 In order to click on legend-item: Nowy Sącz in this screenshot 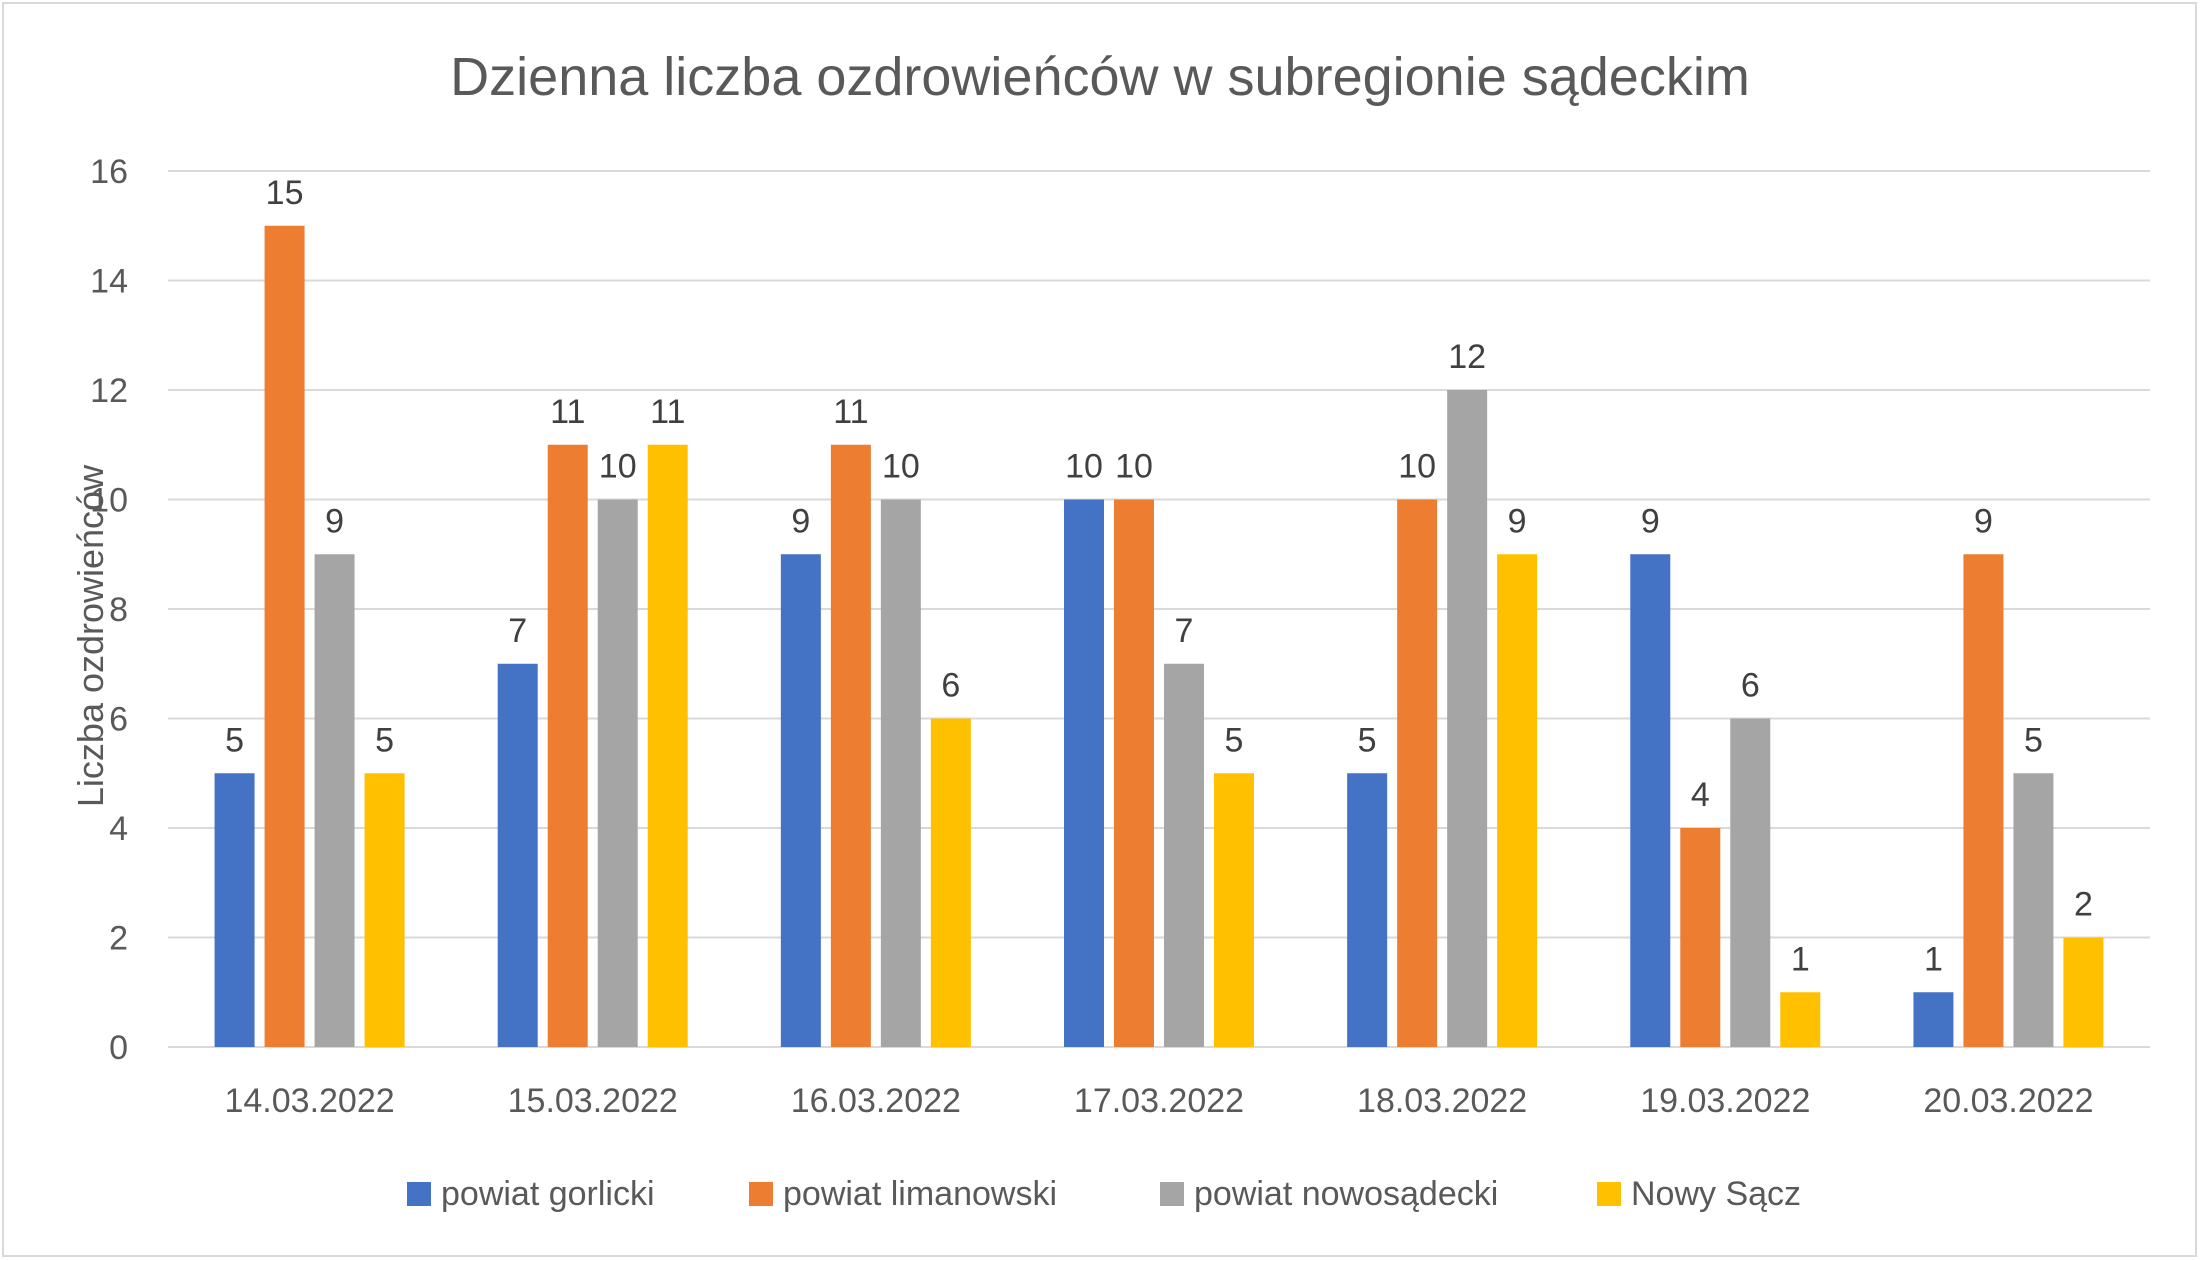, I will do `click(1699, 1194)`.